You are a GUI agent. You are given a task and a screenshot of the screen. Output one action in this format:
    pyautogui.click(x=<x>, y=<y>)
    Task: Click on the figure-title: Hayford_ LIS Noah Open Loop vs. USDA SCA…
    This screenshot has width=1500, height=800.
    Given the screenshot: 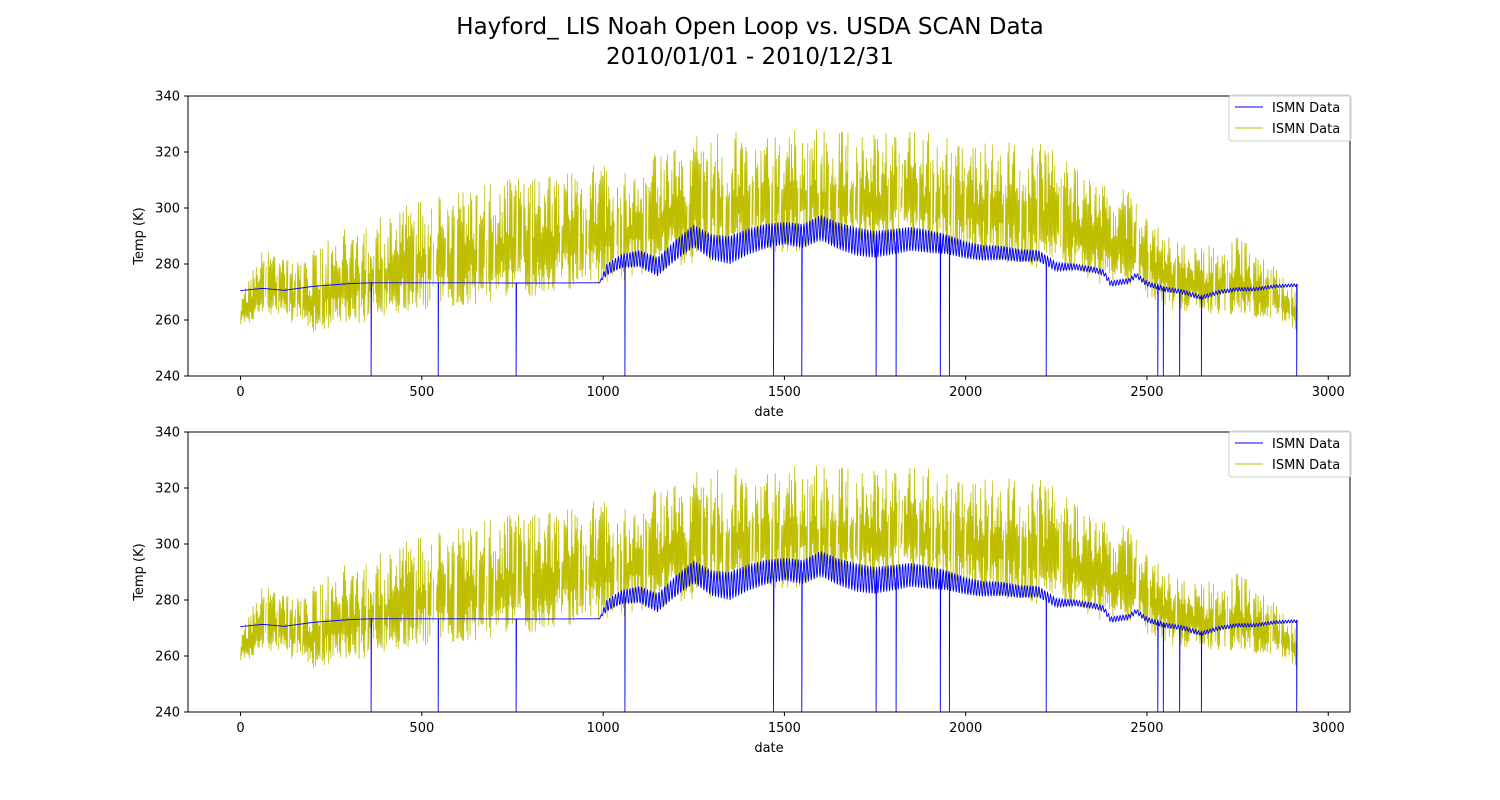 What is the action you would take?
    pyautogui.click(x=750, y=42)
    